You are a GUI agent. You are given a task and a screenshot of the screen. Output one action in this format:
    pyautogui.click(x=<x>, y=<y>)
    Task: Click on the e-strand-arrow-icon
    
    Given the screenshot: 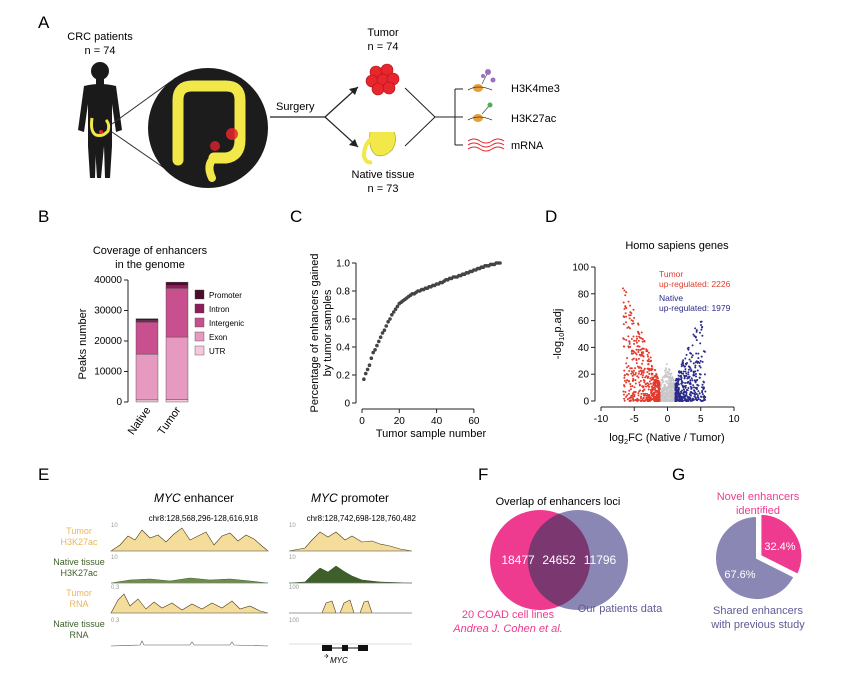 What is the action you would take?
    pyautogui.click(x=326, y=656)
    